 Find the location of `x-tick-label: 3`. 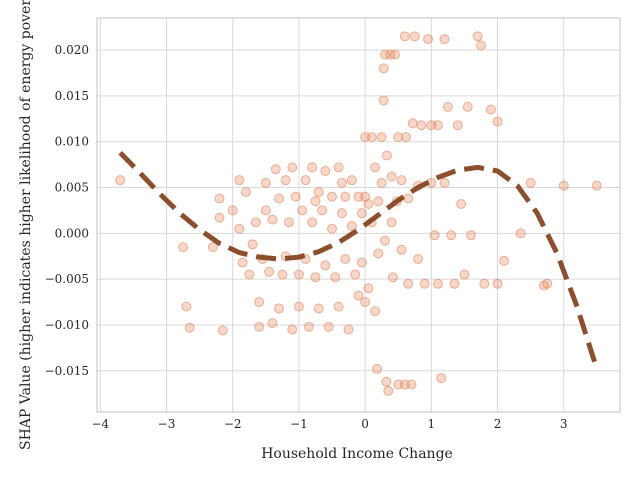

x-tick-label: 3 is located at coordinates (564, 424).